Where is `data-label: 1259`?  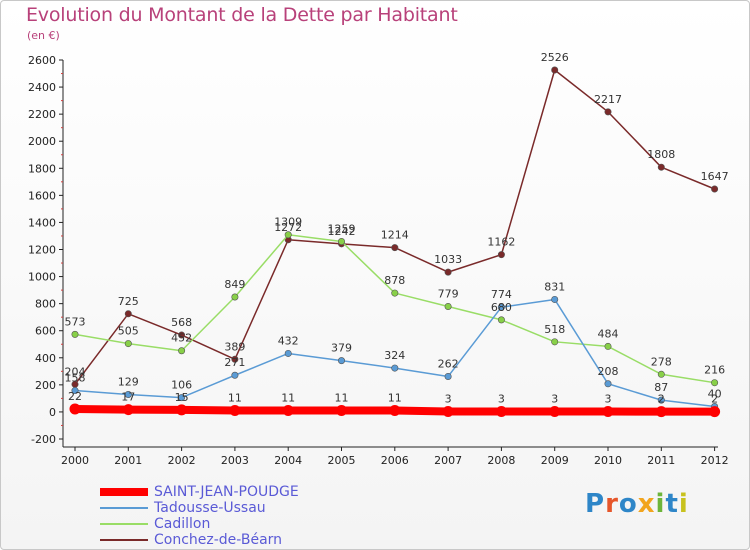 data-label: 1259 is located at coordinates (342, 229).